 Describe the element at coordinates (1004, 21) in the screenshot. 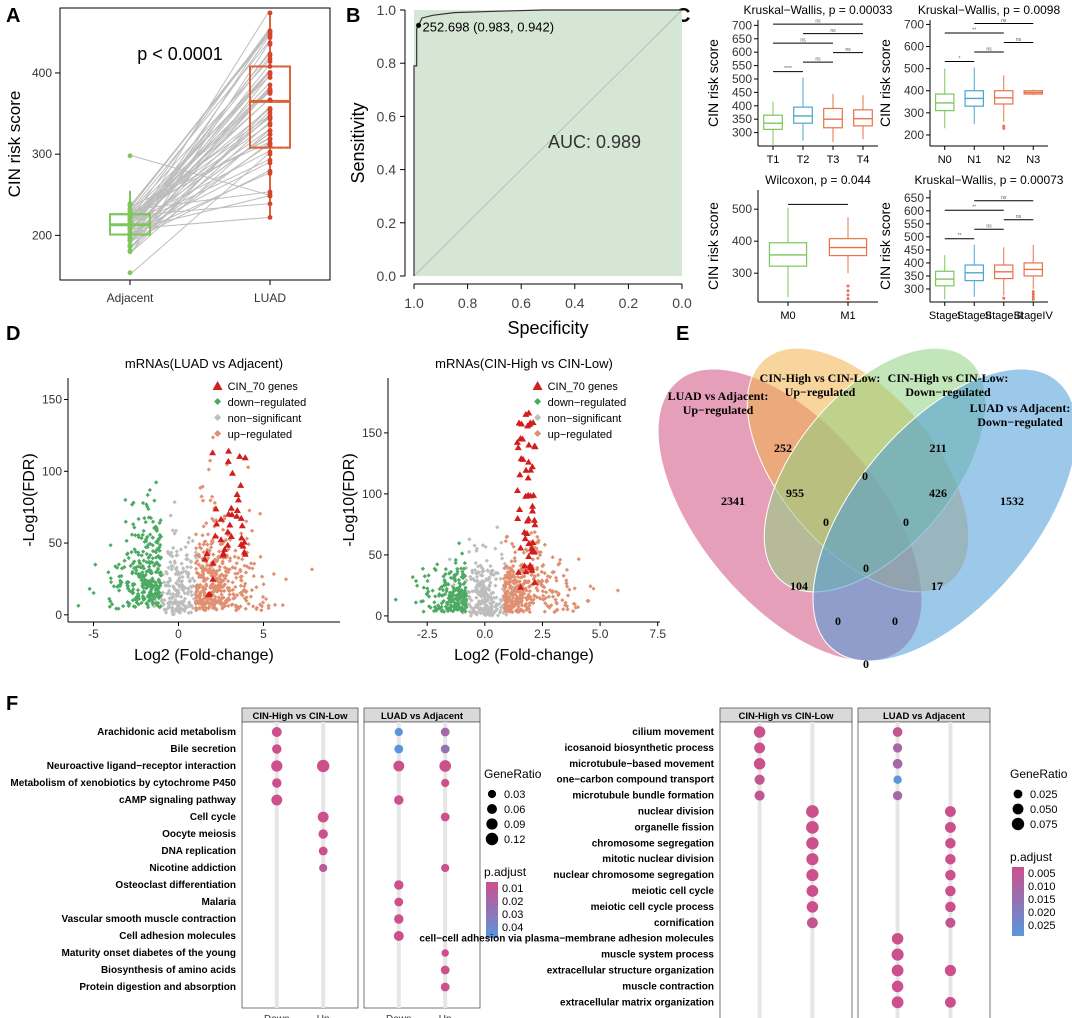

I see `significance-label: ns` at that location.